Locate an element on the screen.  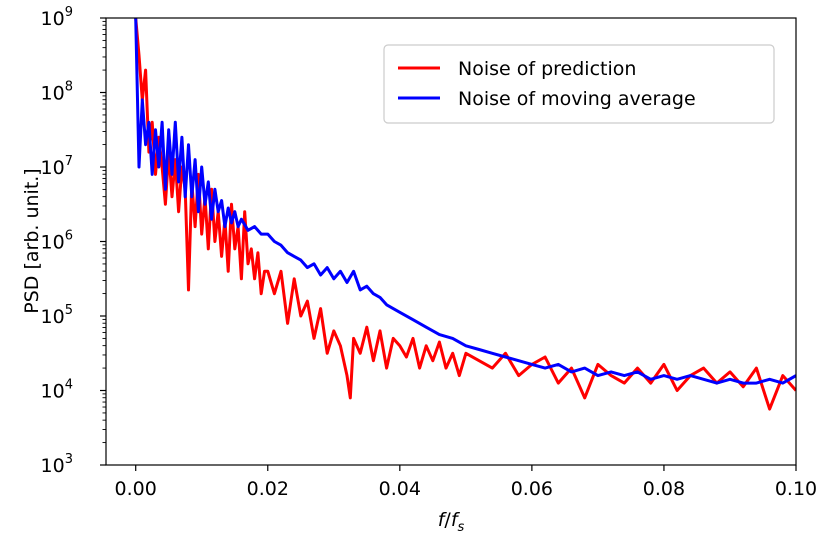
y-tick-label: 10⁸ is located at coordinates (57, 92).